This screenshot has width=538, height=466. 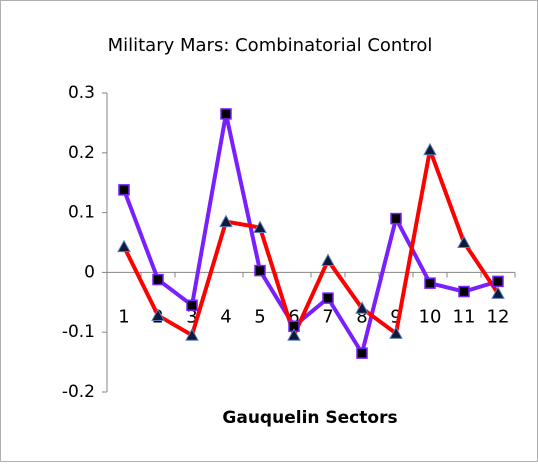 I want to click on y-tick-label: -0.2, so click(x=78, y=392).